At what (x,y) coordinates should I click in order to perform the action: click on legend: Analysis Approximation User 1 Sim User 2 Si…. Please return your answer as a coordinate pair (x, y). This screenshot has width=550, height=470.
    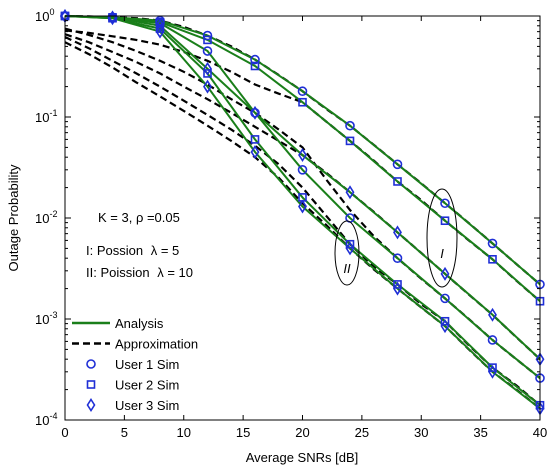
    Looking at the image, I should click on (135, 364).